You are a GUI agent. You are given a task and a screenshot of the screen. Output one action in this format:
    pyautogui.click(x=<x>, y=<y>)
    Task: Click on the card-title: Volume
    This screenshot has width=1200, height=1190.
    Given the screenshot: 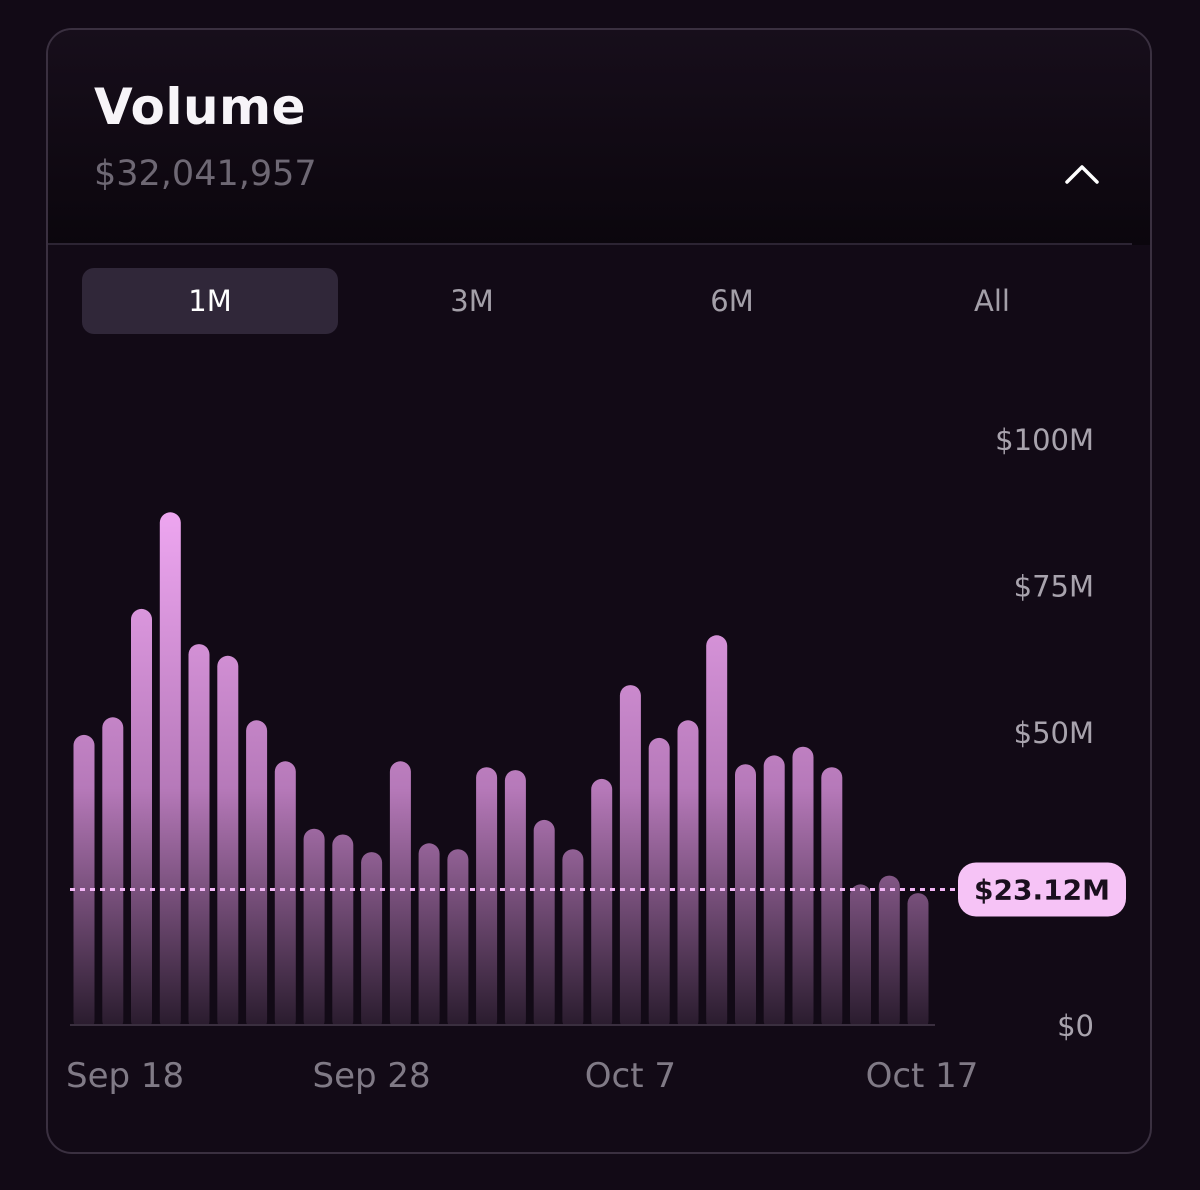 What is the action you would take?
    pyautogui.click(x=200, y=107)
    